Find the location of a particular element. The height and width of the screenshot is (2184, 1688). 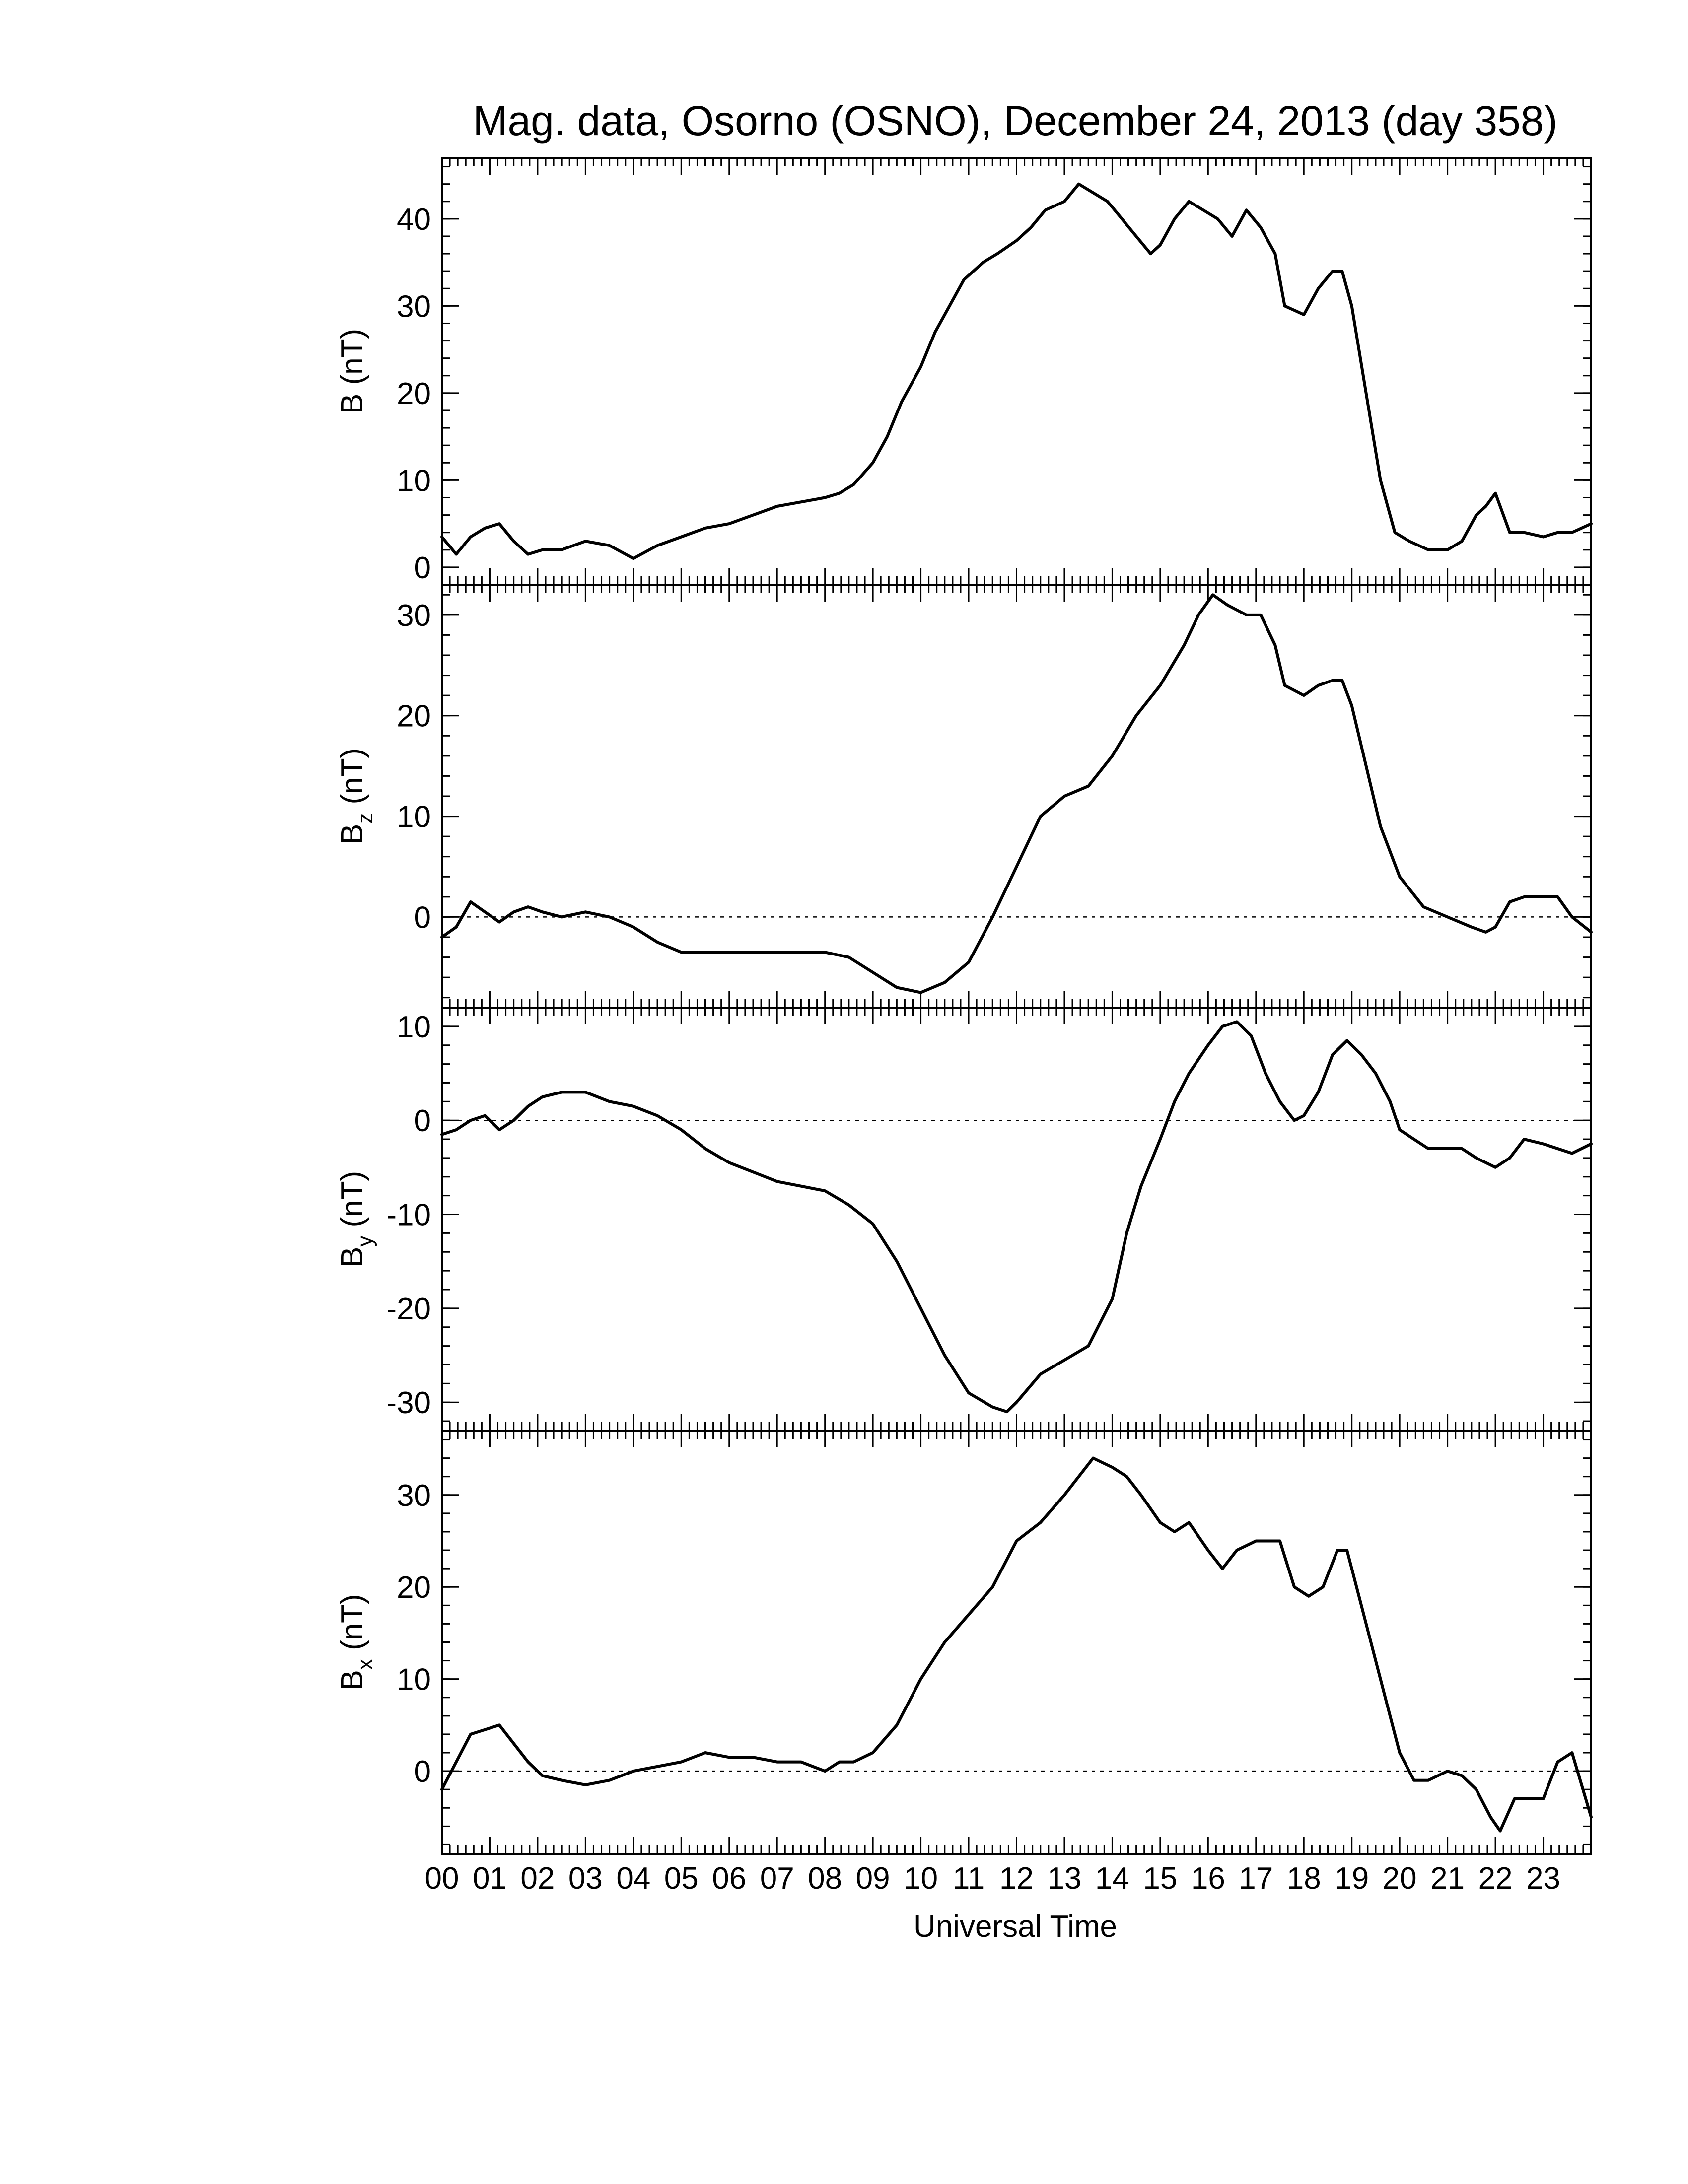

panel-2: 0 10 20 30 Bz (nT) is located at coordinates (964, 796).